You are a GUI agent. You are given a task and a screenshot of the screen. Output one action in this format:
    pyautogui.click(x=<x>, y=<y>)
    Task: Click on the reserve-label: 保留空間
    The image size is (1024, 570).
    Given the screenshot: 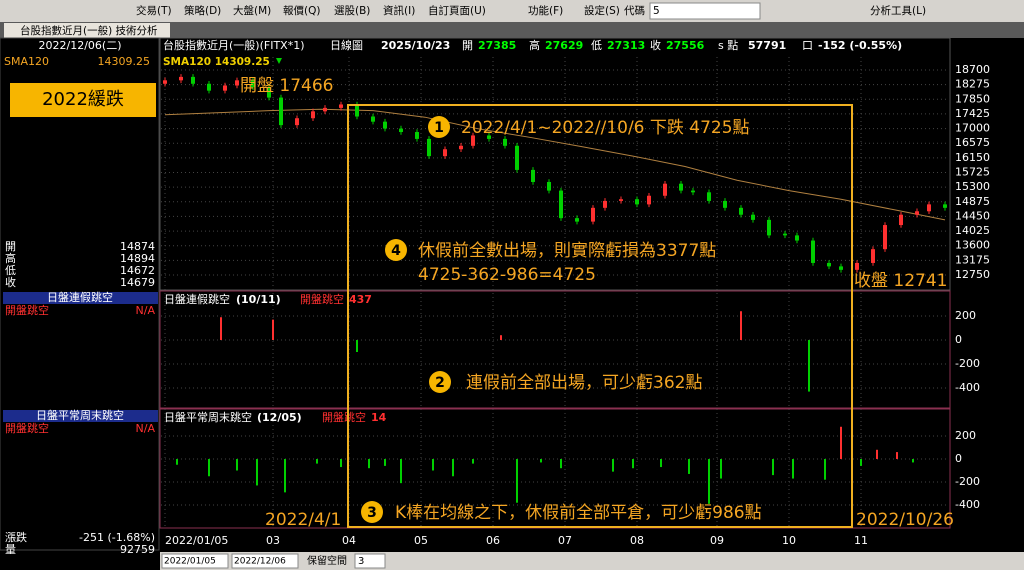 What is the action you would take?
    pyautogui.click(x=327, y=560)
    